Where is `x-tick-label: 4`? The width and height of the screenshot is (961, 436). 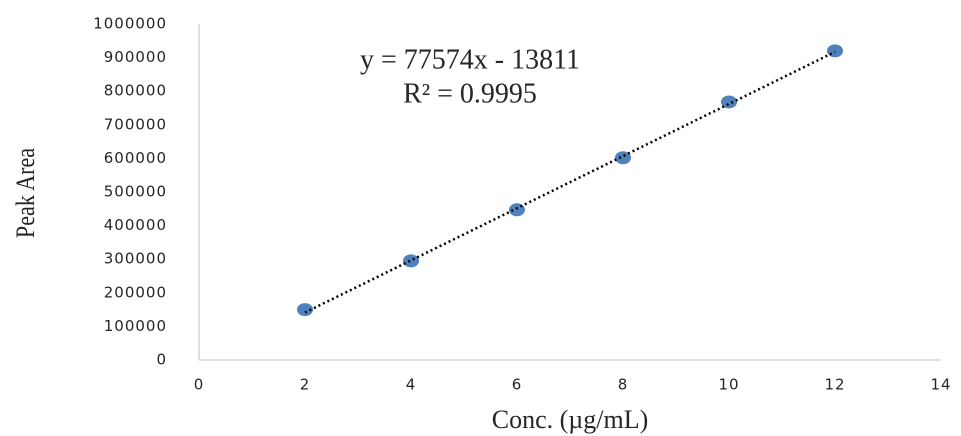
x-tick-label: 4 is located at coordinates (411, 385).